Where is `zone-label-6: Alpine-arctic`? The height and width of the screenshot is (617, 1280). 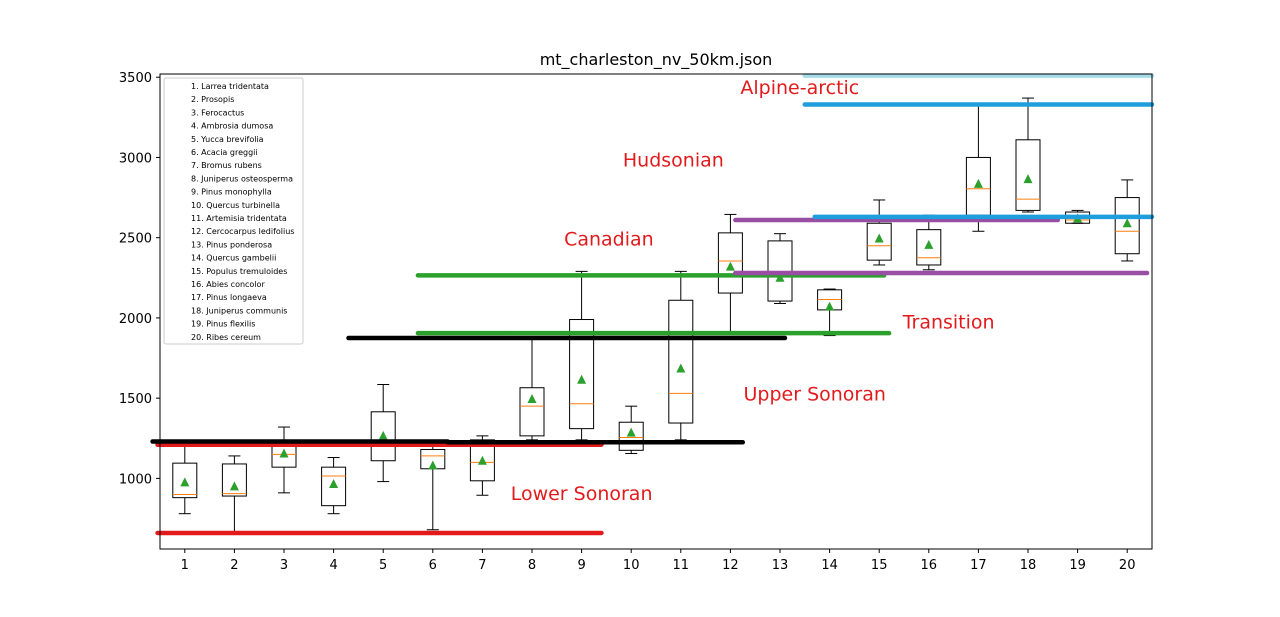
zone-label-6: Alpine-arctic is located at coordinates (799, 88).